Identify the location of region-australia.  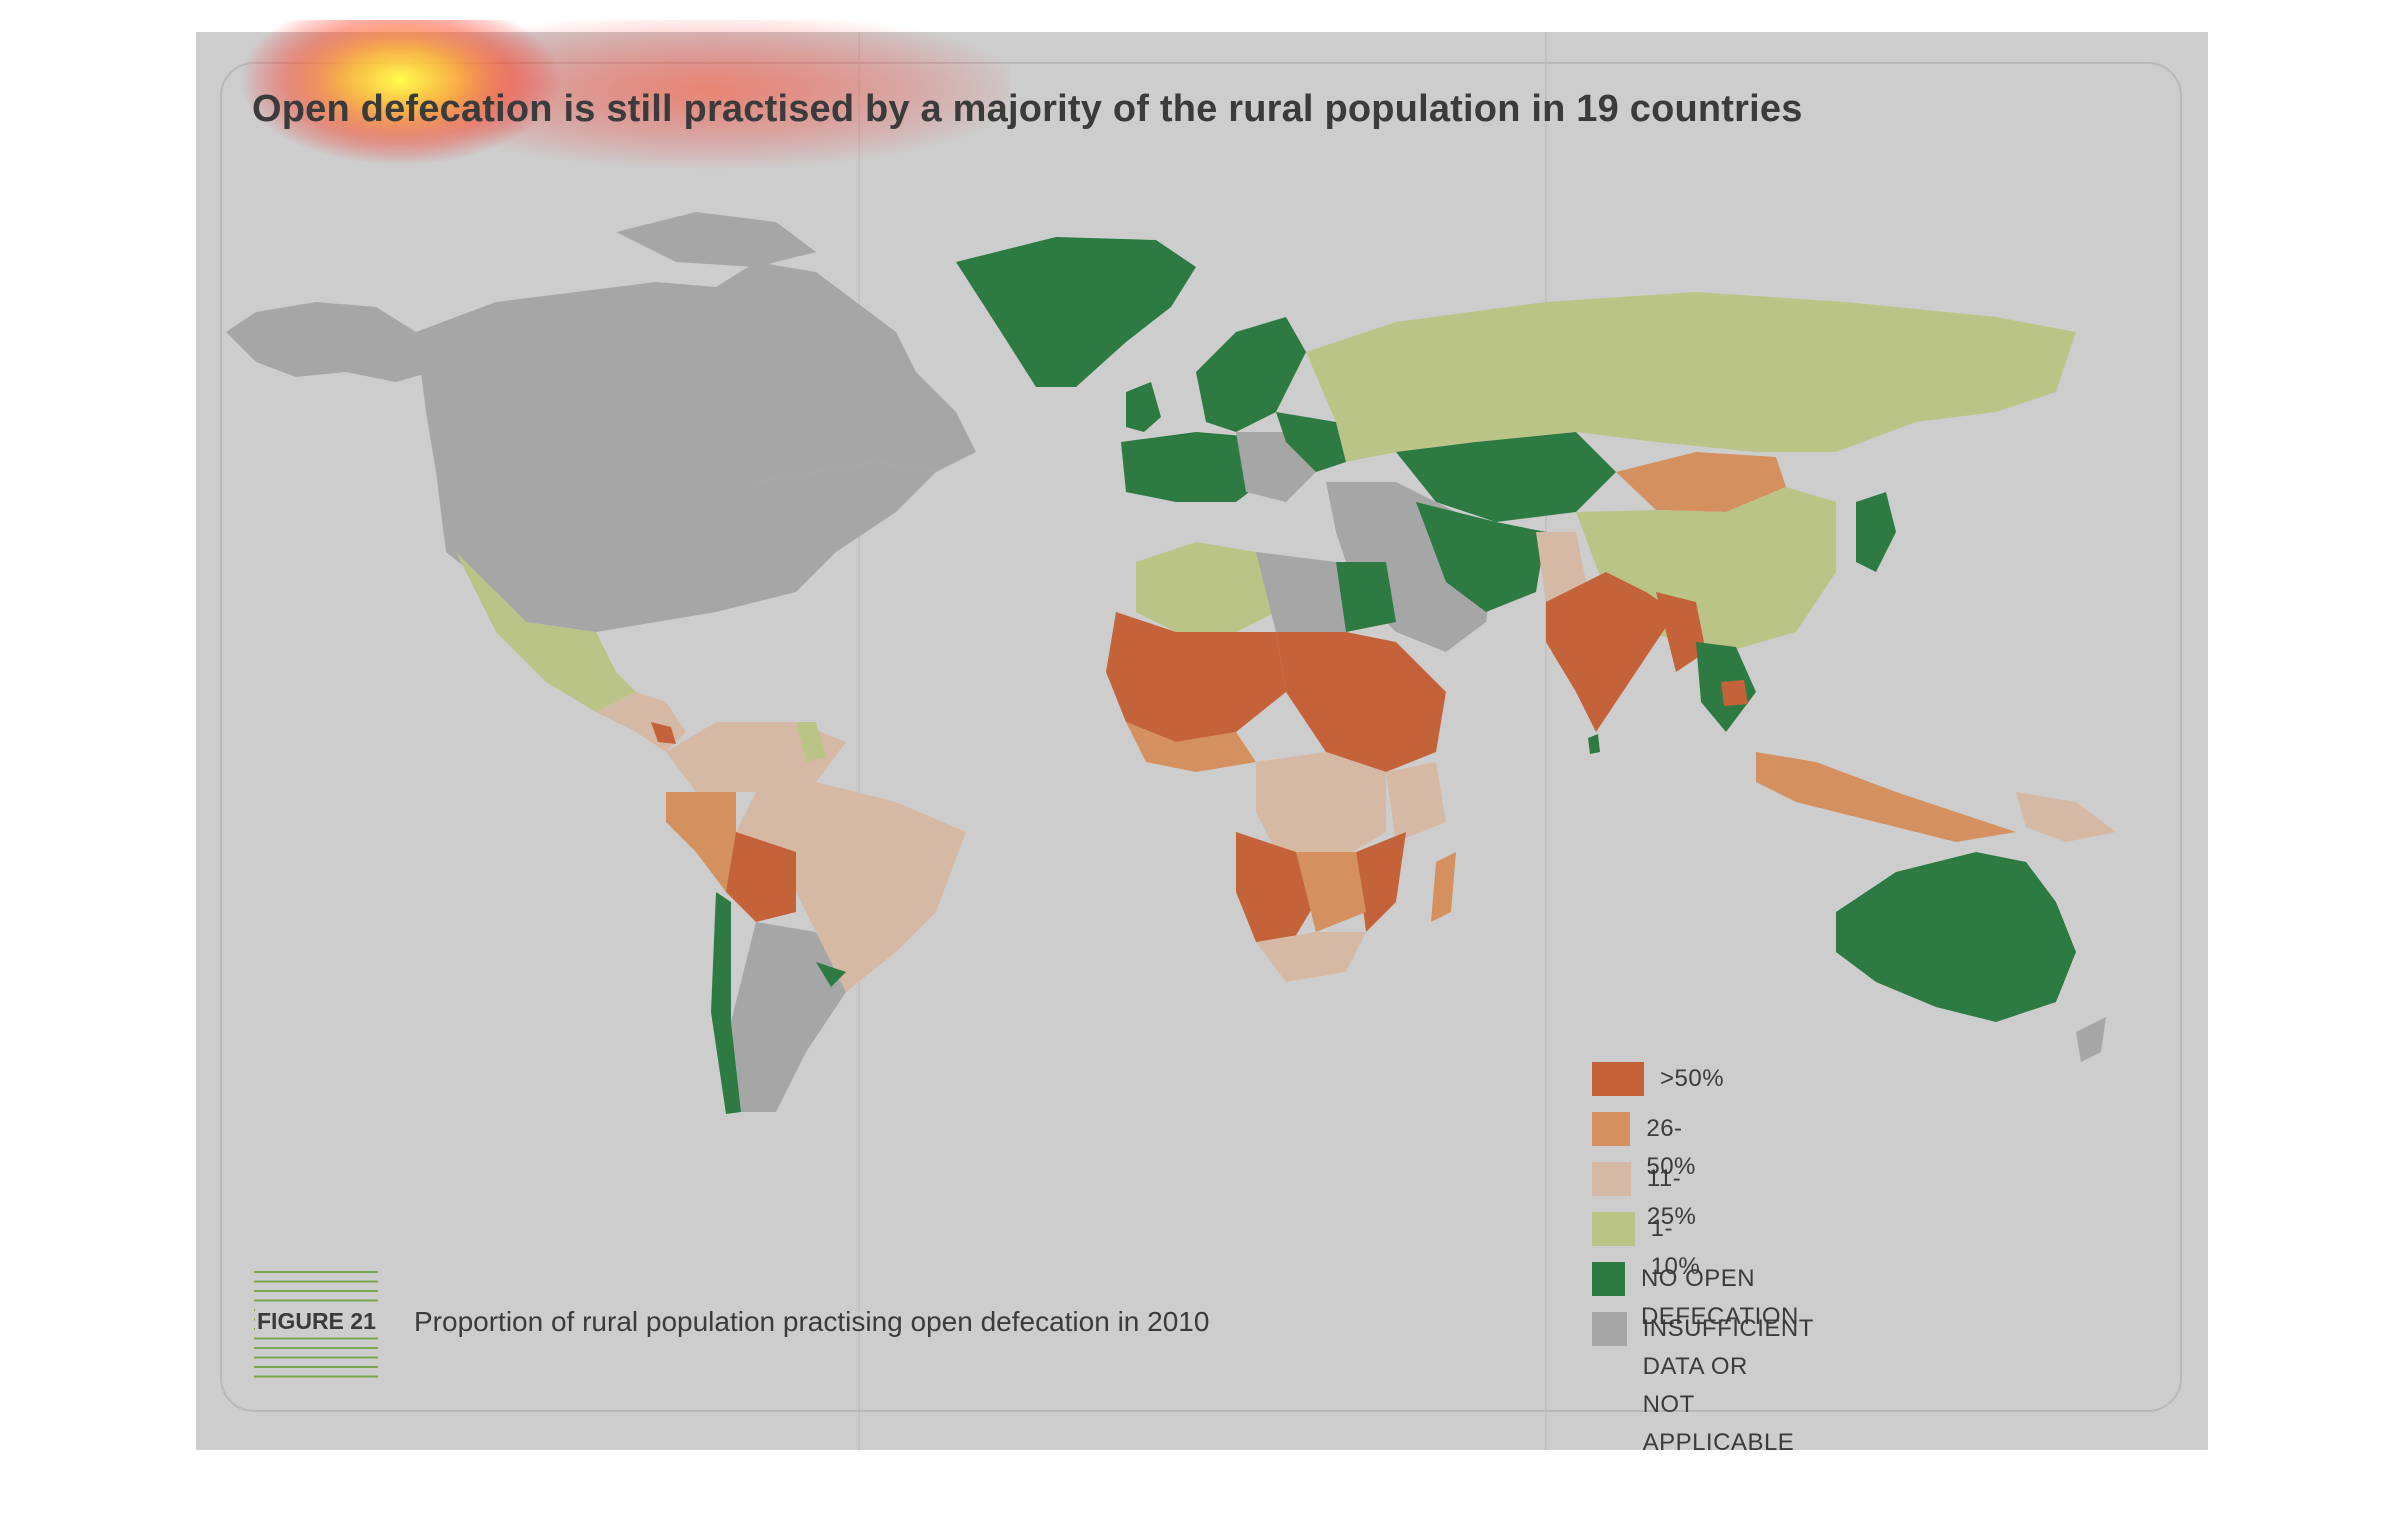
(1956, 937).